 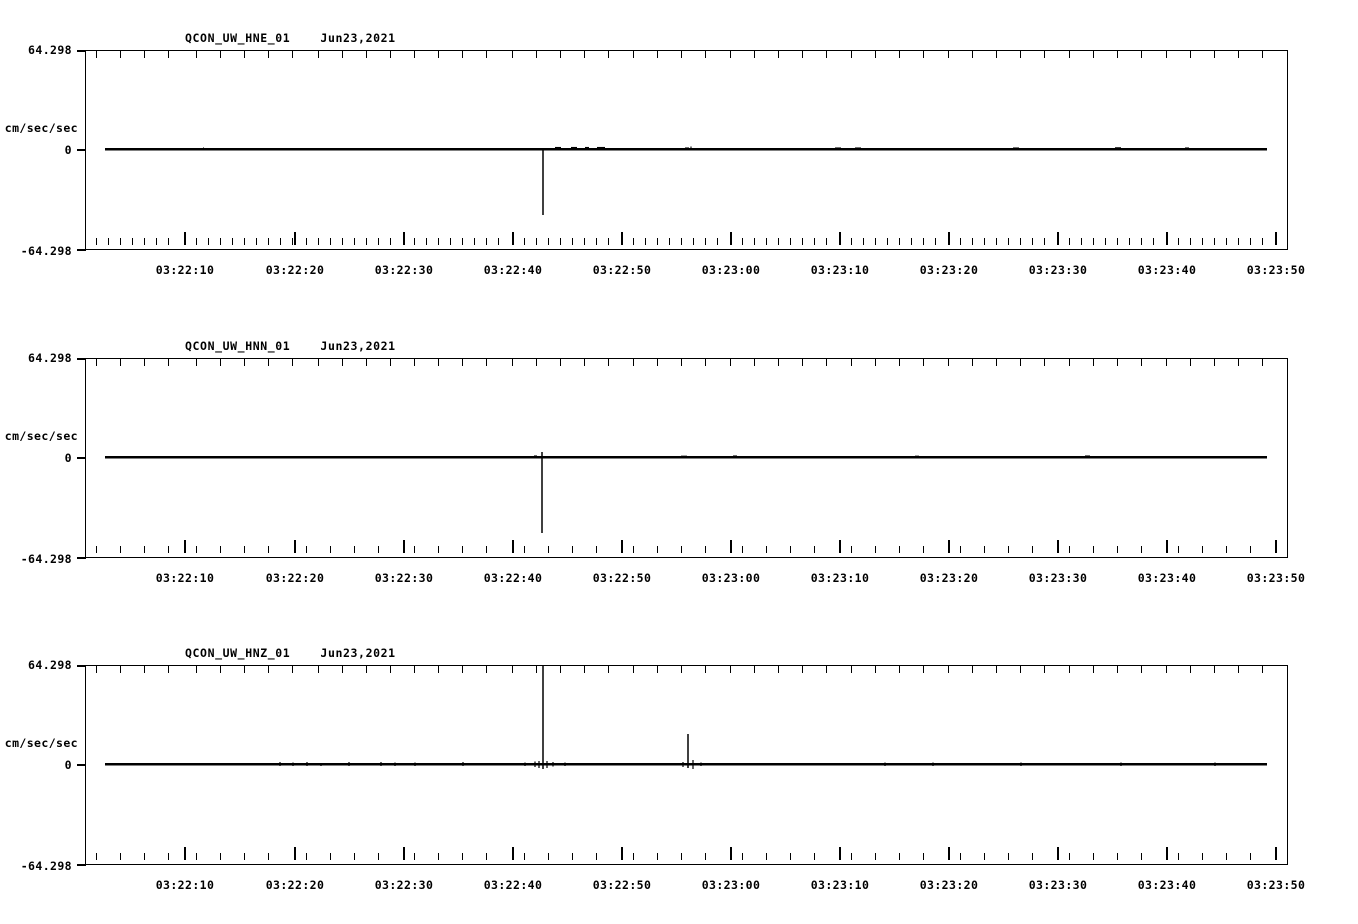 I want to click on waveform-trace-hne, so click(x=686, y=180).